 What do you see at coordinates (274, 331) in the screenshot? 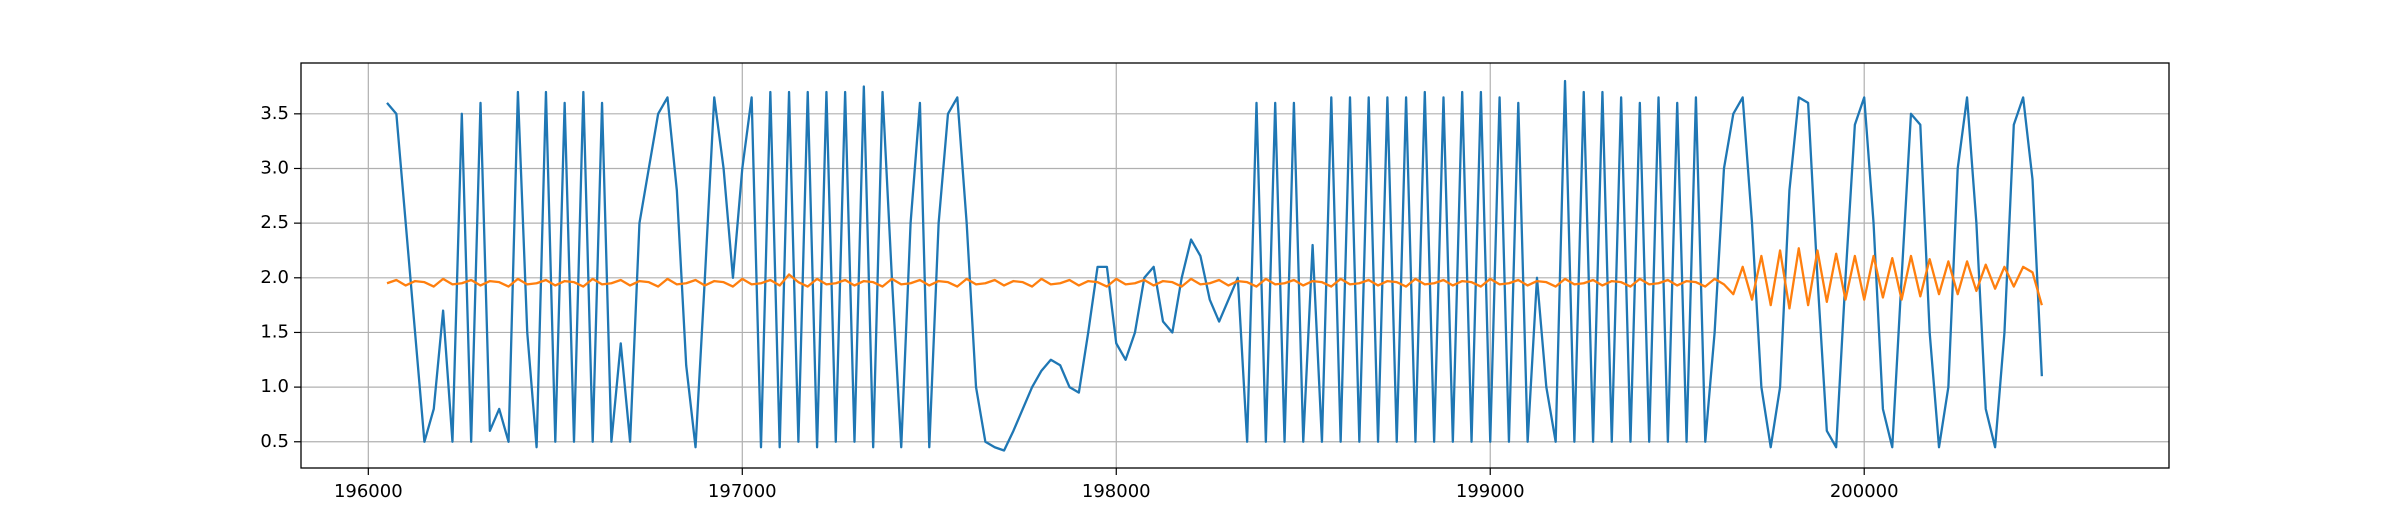
I see `y-tick-label: 1.5` at bounding box center [274, 331].